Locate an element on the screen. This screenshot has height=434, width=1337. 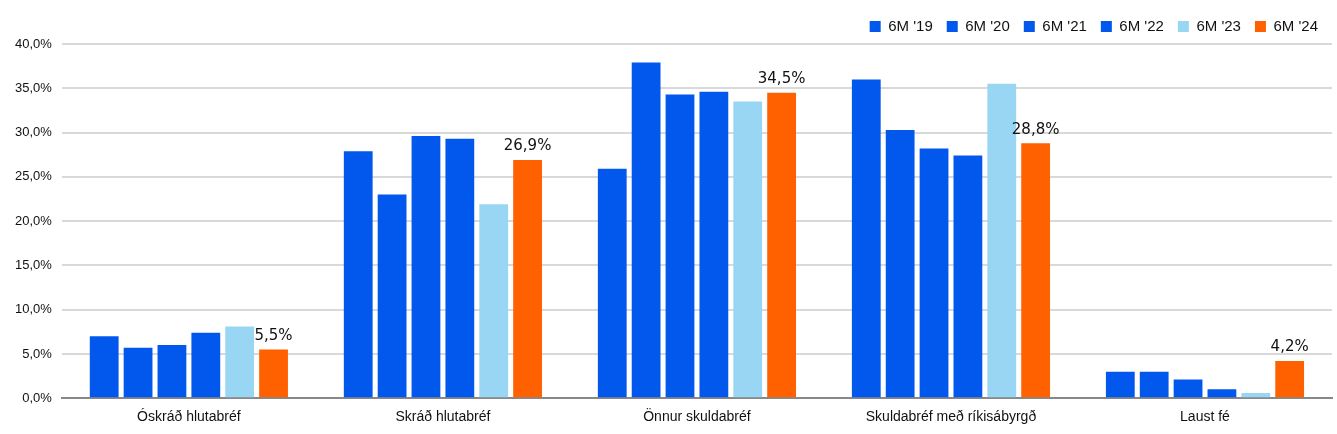
legend-label: 6M '19 is located at coordinates (910, 25).